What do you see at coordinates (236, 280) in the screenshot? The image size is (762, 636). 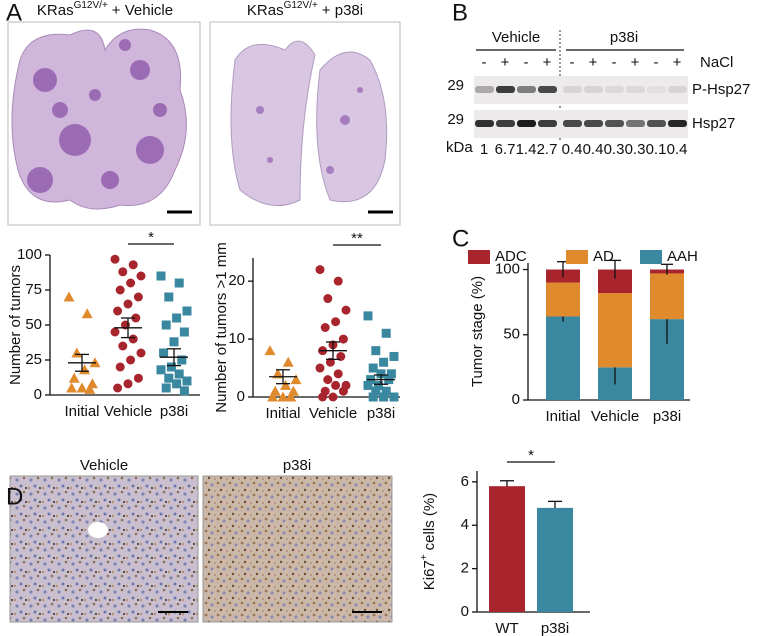 I see `y-tick-label: 20` at bounding box center [236, 280].